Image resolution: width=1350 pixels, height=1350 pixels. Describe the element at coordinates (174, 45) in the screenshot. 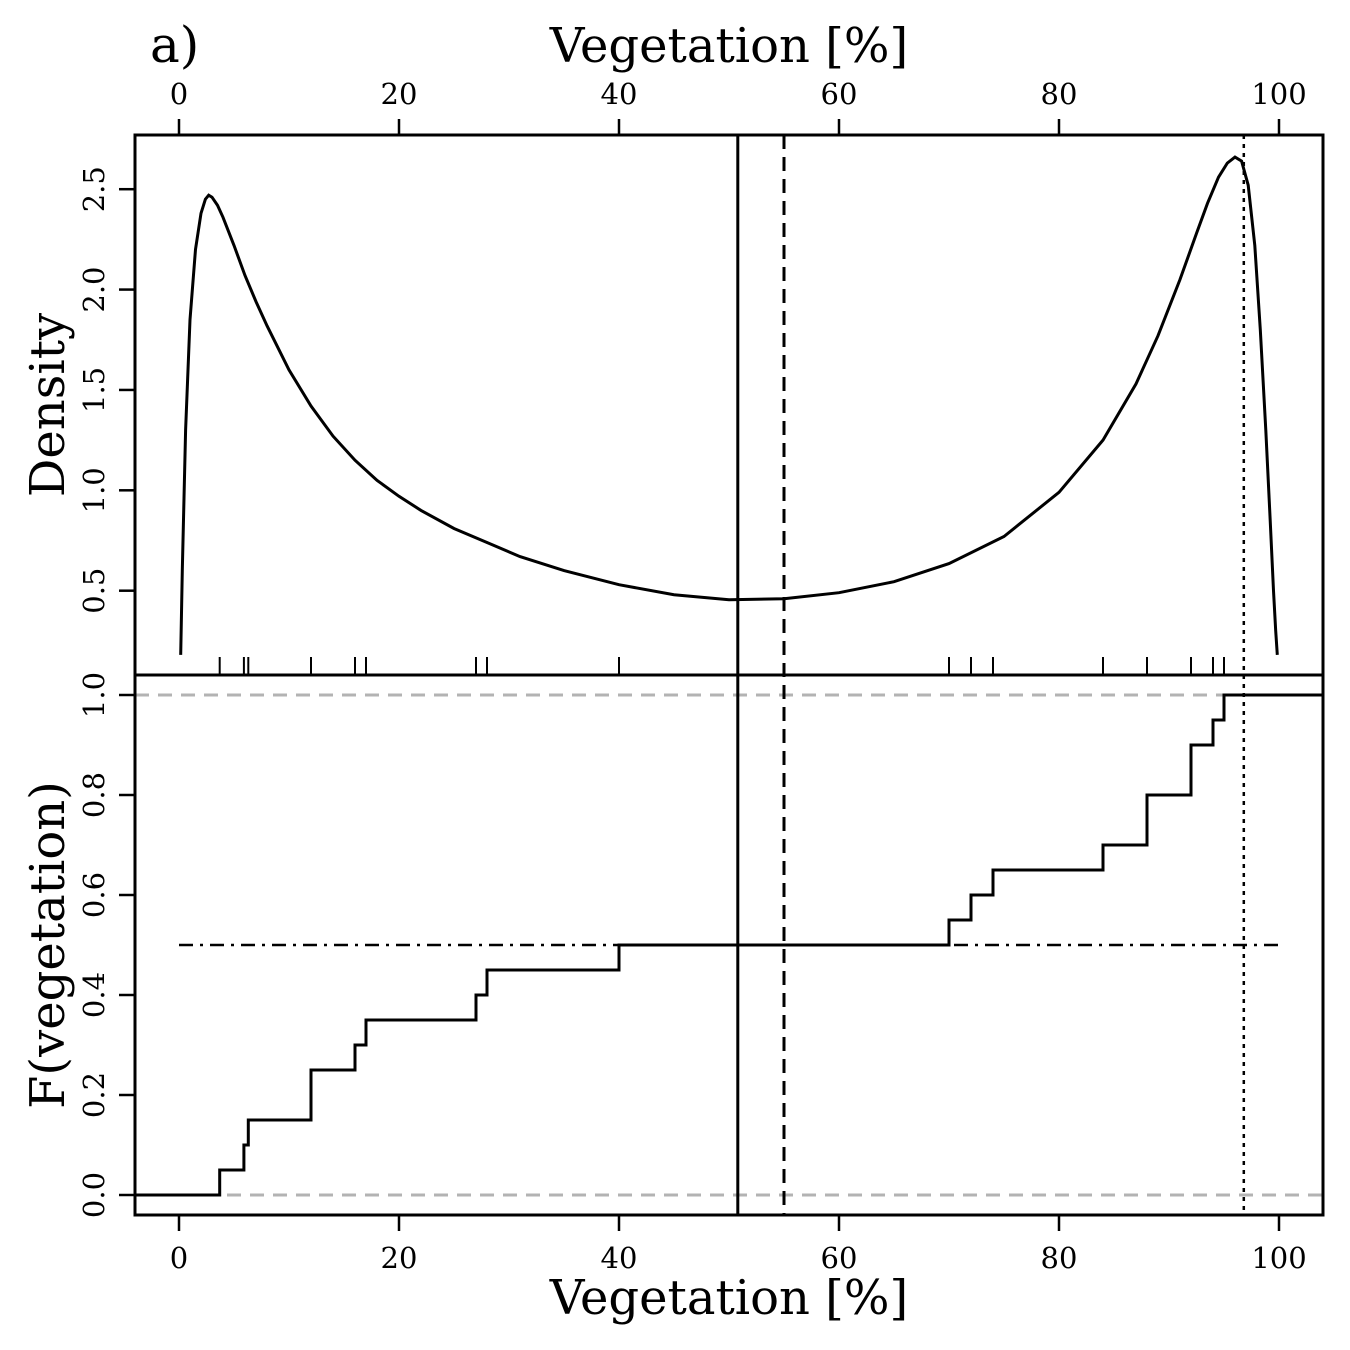

I see `panel-label: a)` at that location.